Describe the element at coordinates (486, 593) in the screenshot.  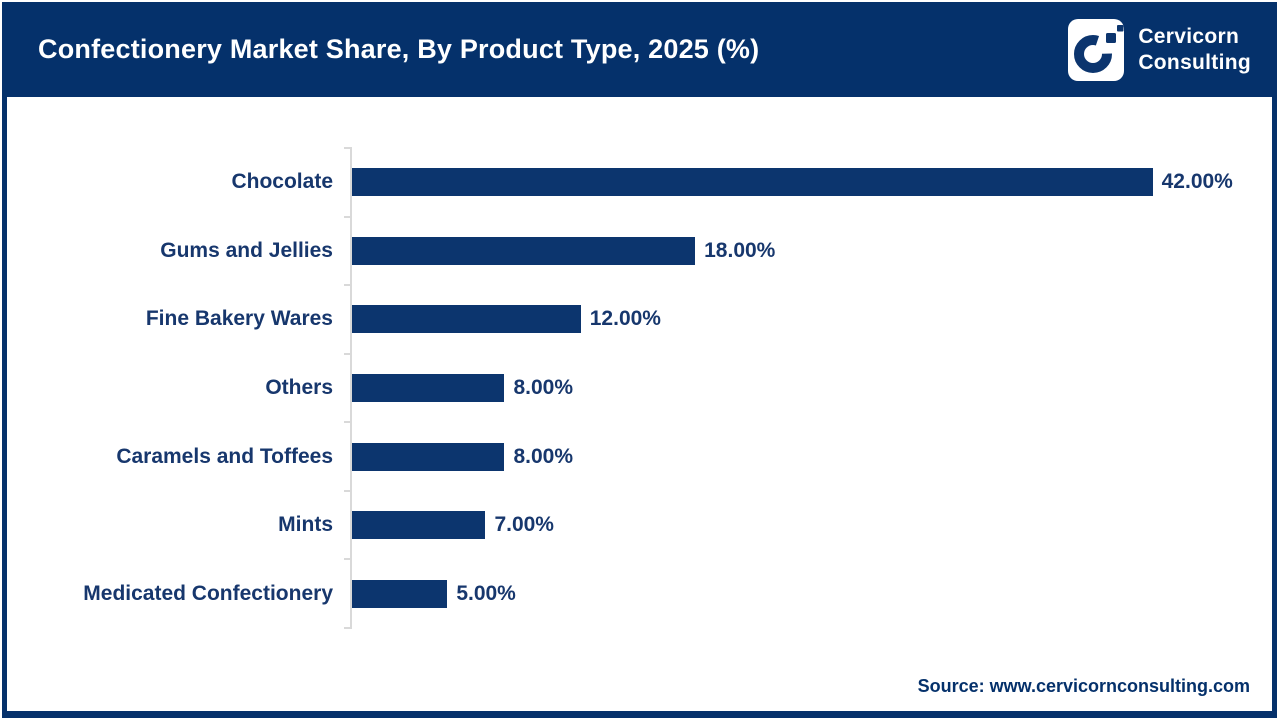
I see `value-label: 5.00%` at that location.